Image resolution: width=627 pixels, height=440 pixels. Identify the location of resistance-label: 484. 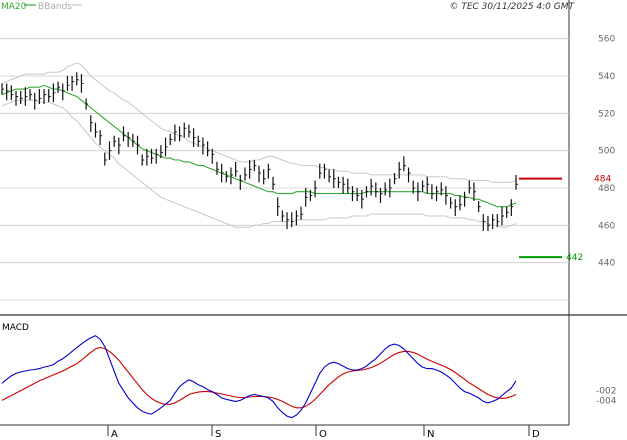
(602, 180).